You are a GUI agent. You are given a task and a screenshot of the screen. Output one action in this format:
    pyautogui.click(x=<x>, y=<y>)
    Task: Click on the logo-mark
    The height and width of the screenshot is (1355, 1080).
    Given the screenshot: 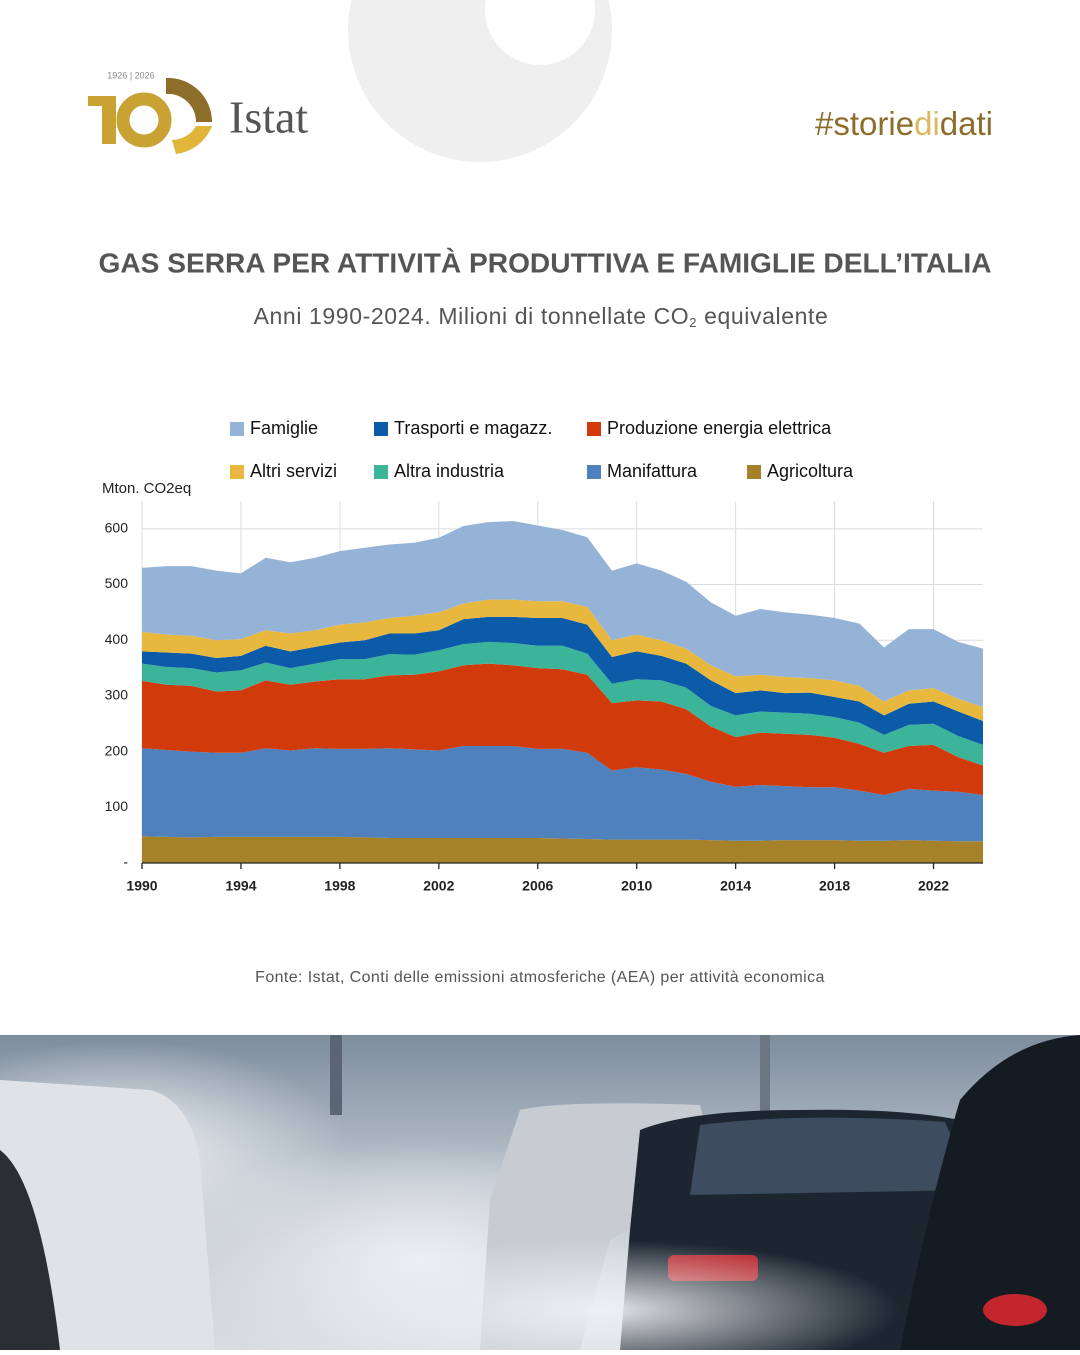 What is the action you would take?
    pyautogui.click(x=150, y=115)
    